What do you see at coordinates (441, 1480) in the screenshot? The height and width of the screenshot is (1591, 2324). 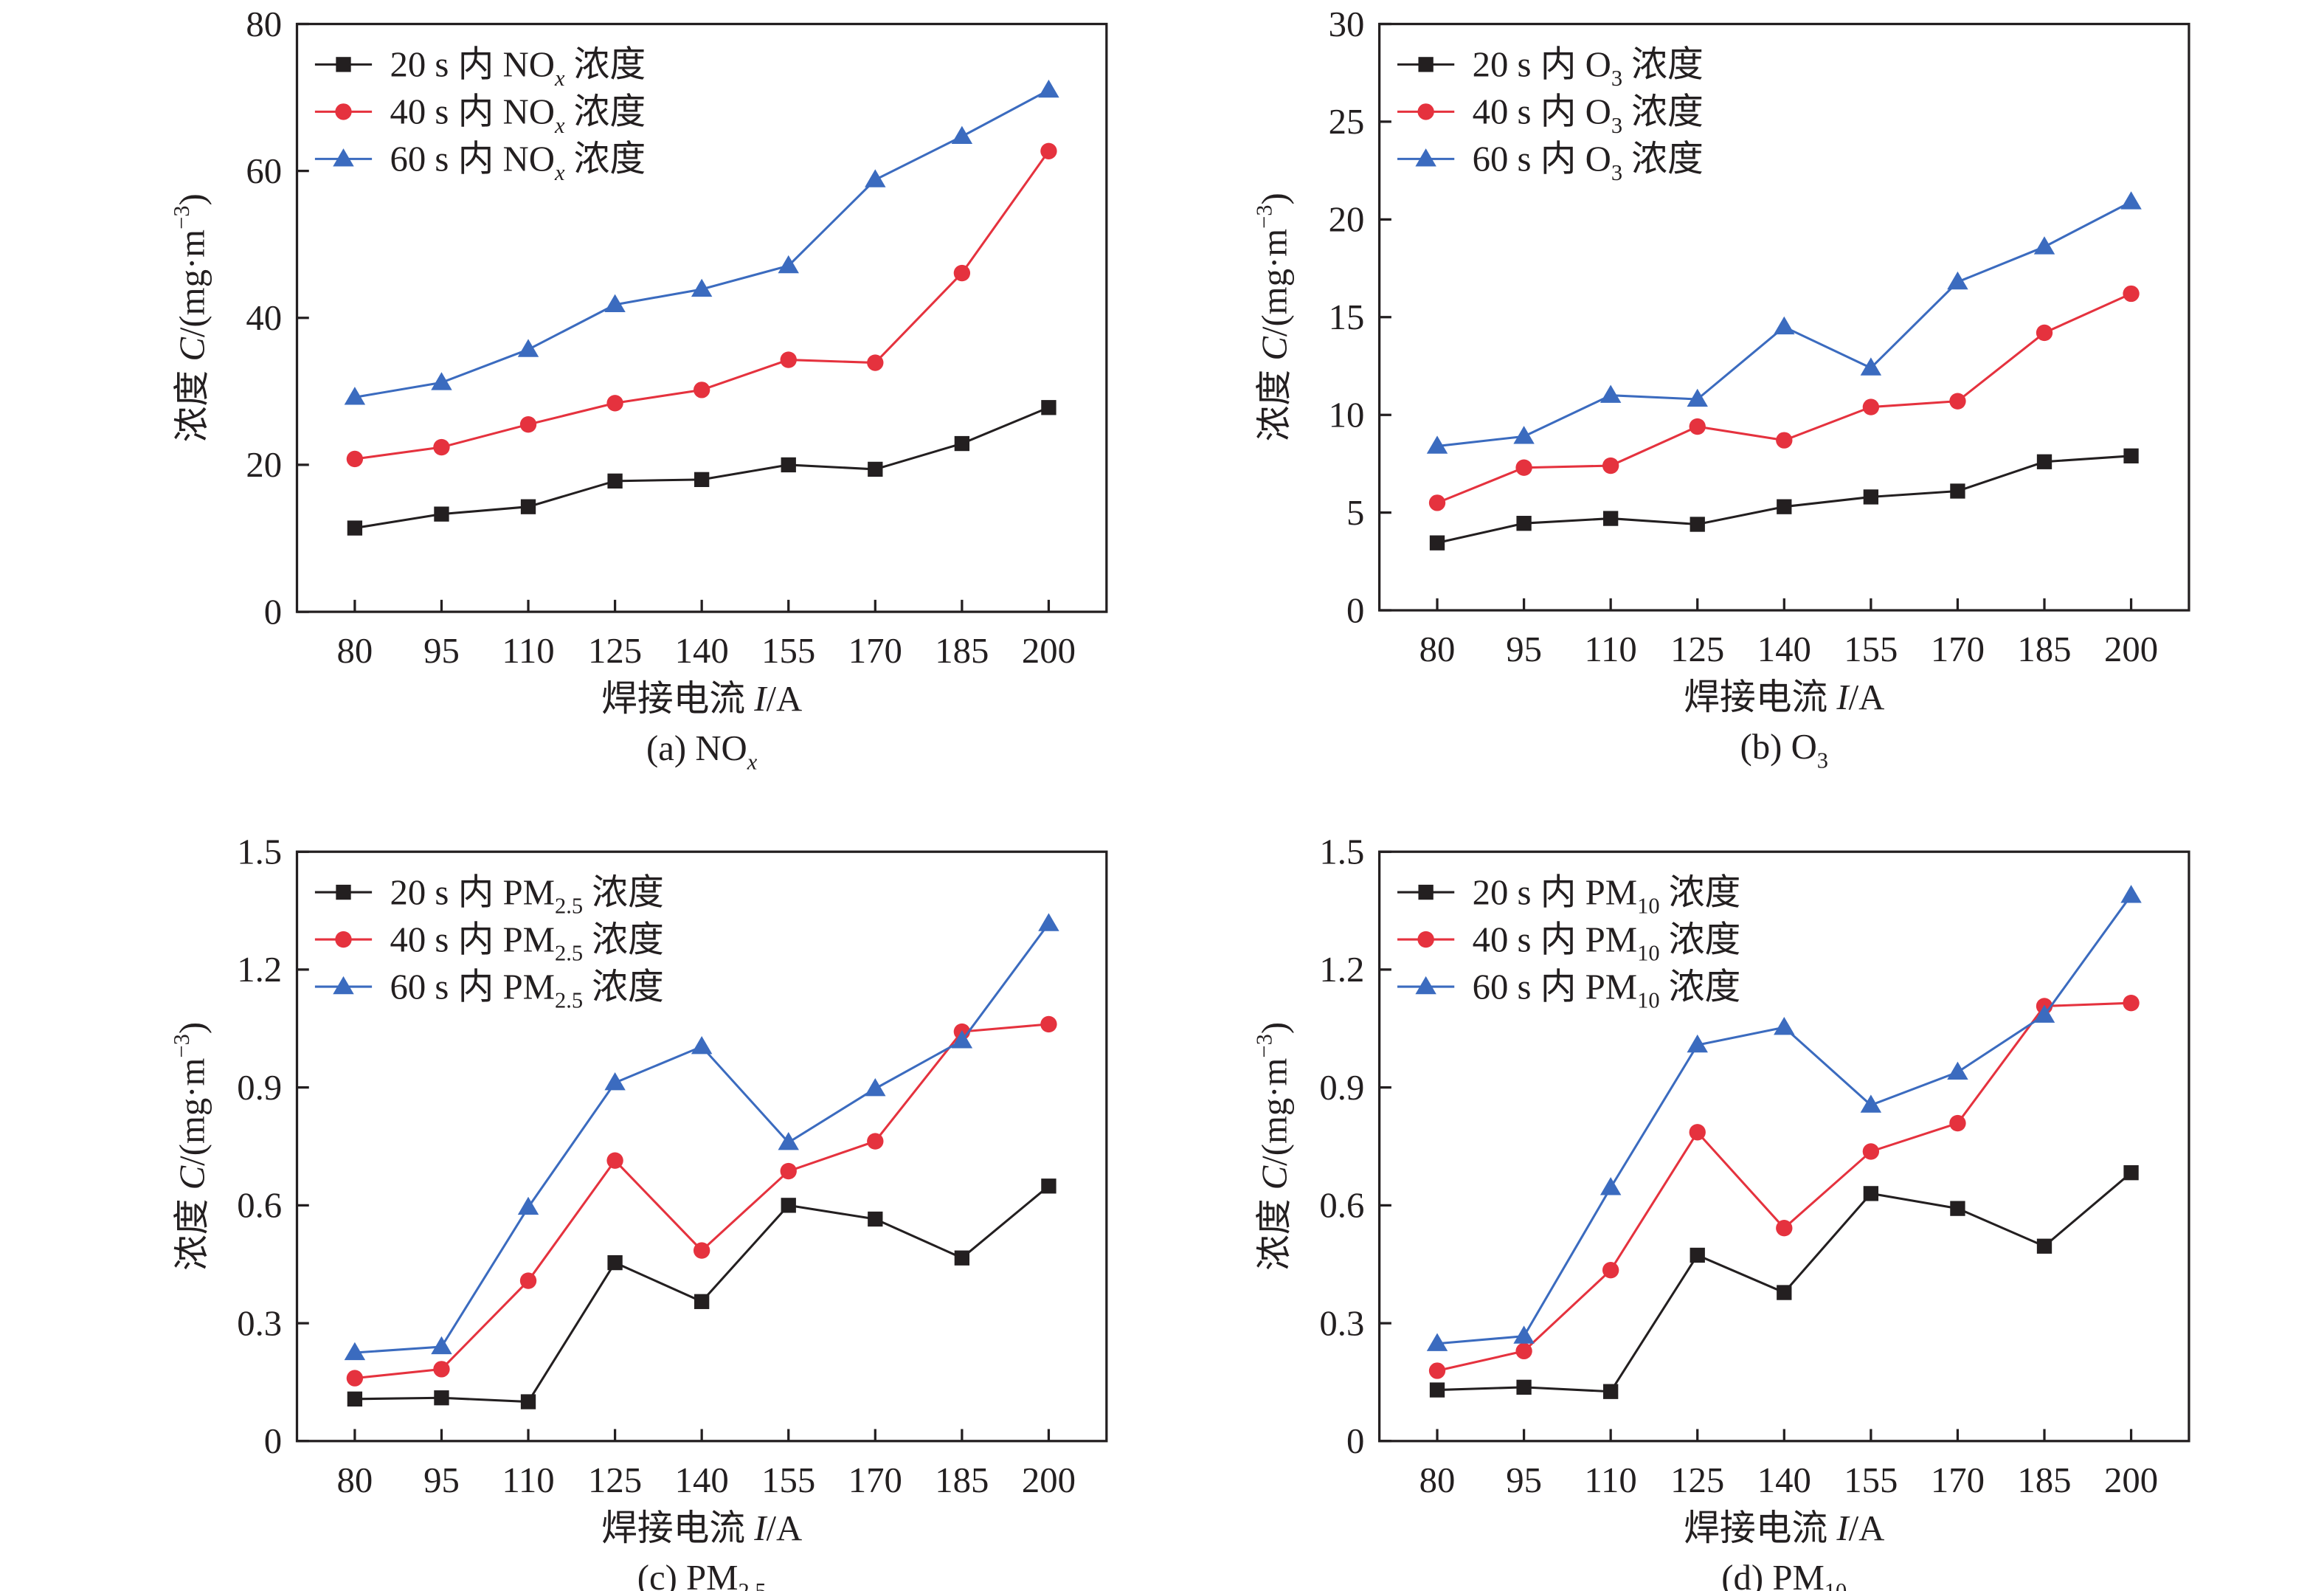 I see `x-tick-label: 95` at bounding box center [441, 1480].